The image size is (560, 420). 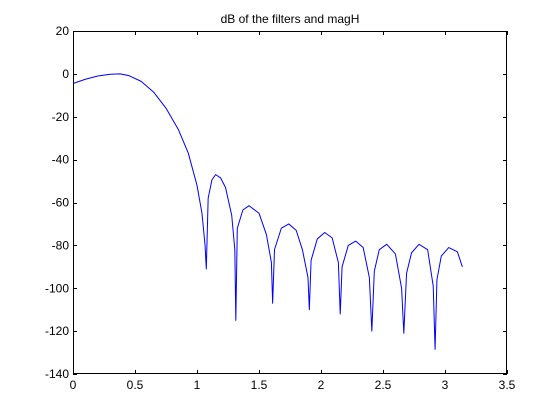 I want to click on y-tick-label: -80, so click(x=61, y=245).